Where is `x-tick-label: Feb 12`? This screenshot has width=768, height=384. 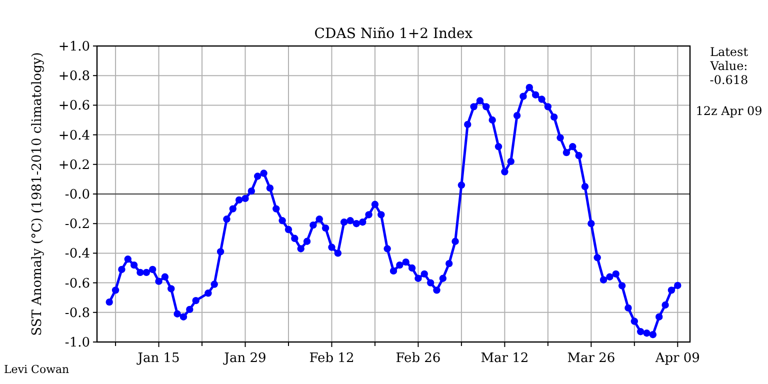 x-tick-label: Feb 12 is located at coordinates (331, 358).